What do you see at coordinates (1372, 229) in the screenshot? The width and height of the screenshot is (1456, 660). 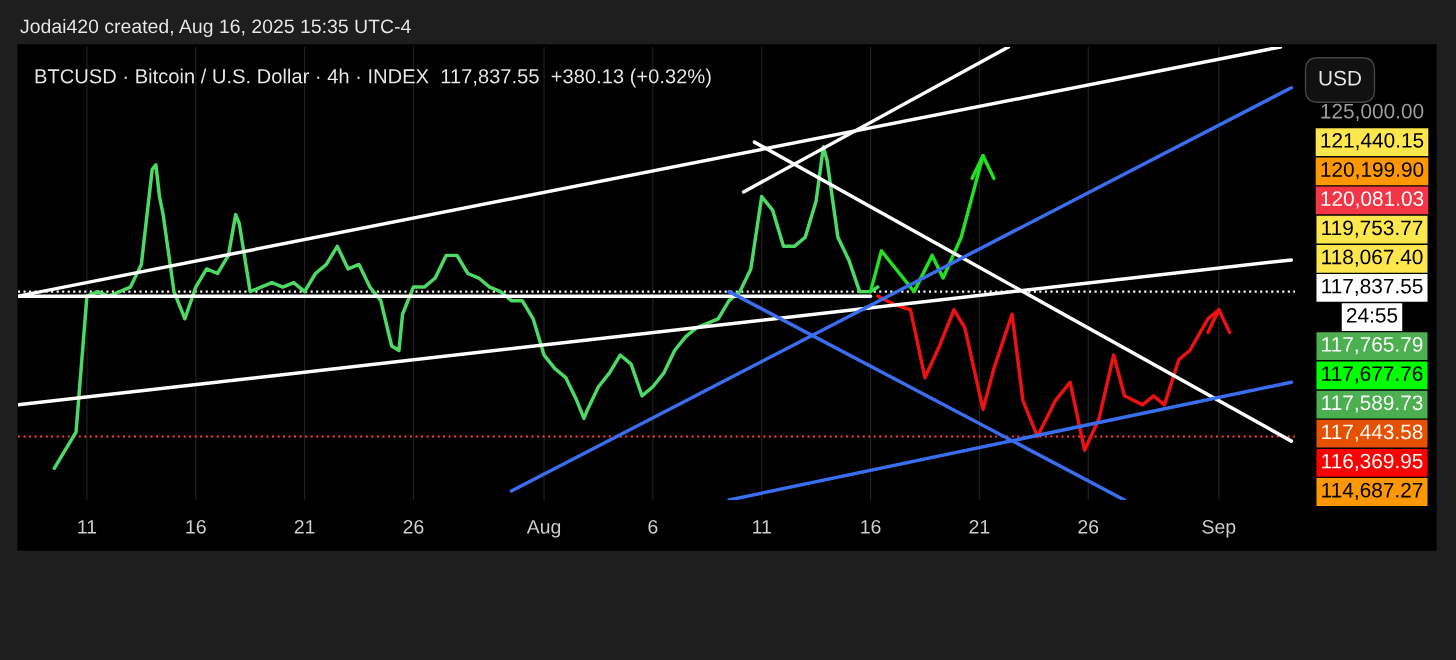 I see `text: 119,753.77` at bounding box center [1372, 229].